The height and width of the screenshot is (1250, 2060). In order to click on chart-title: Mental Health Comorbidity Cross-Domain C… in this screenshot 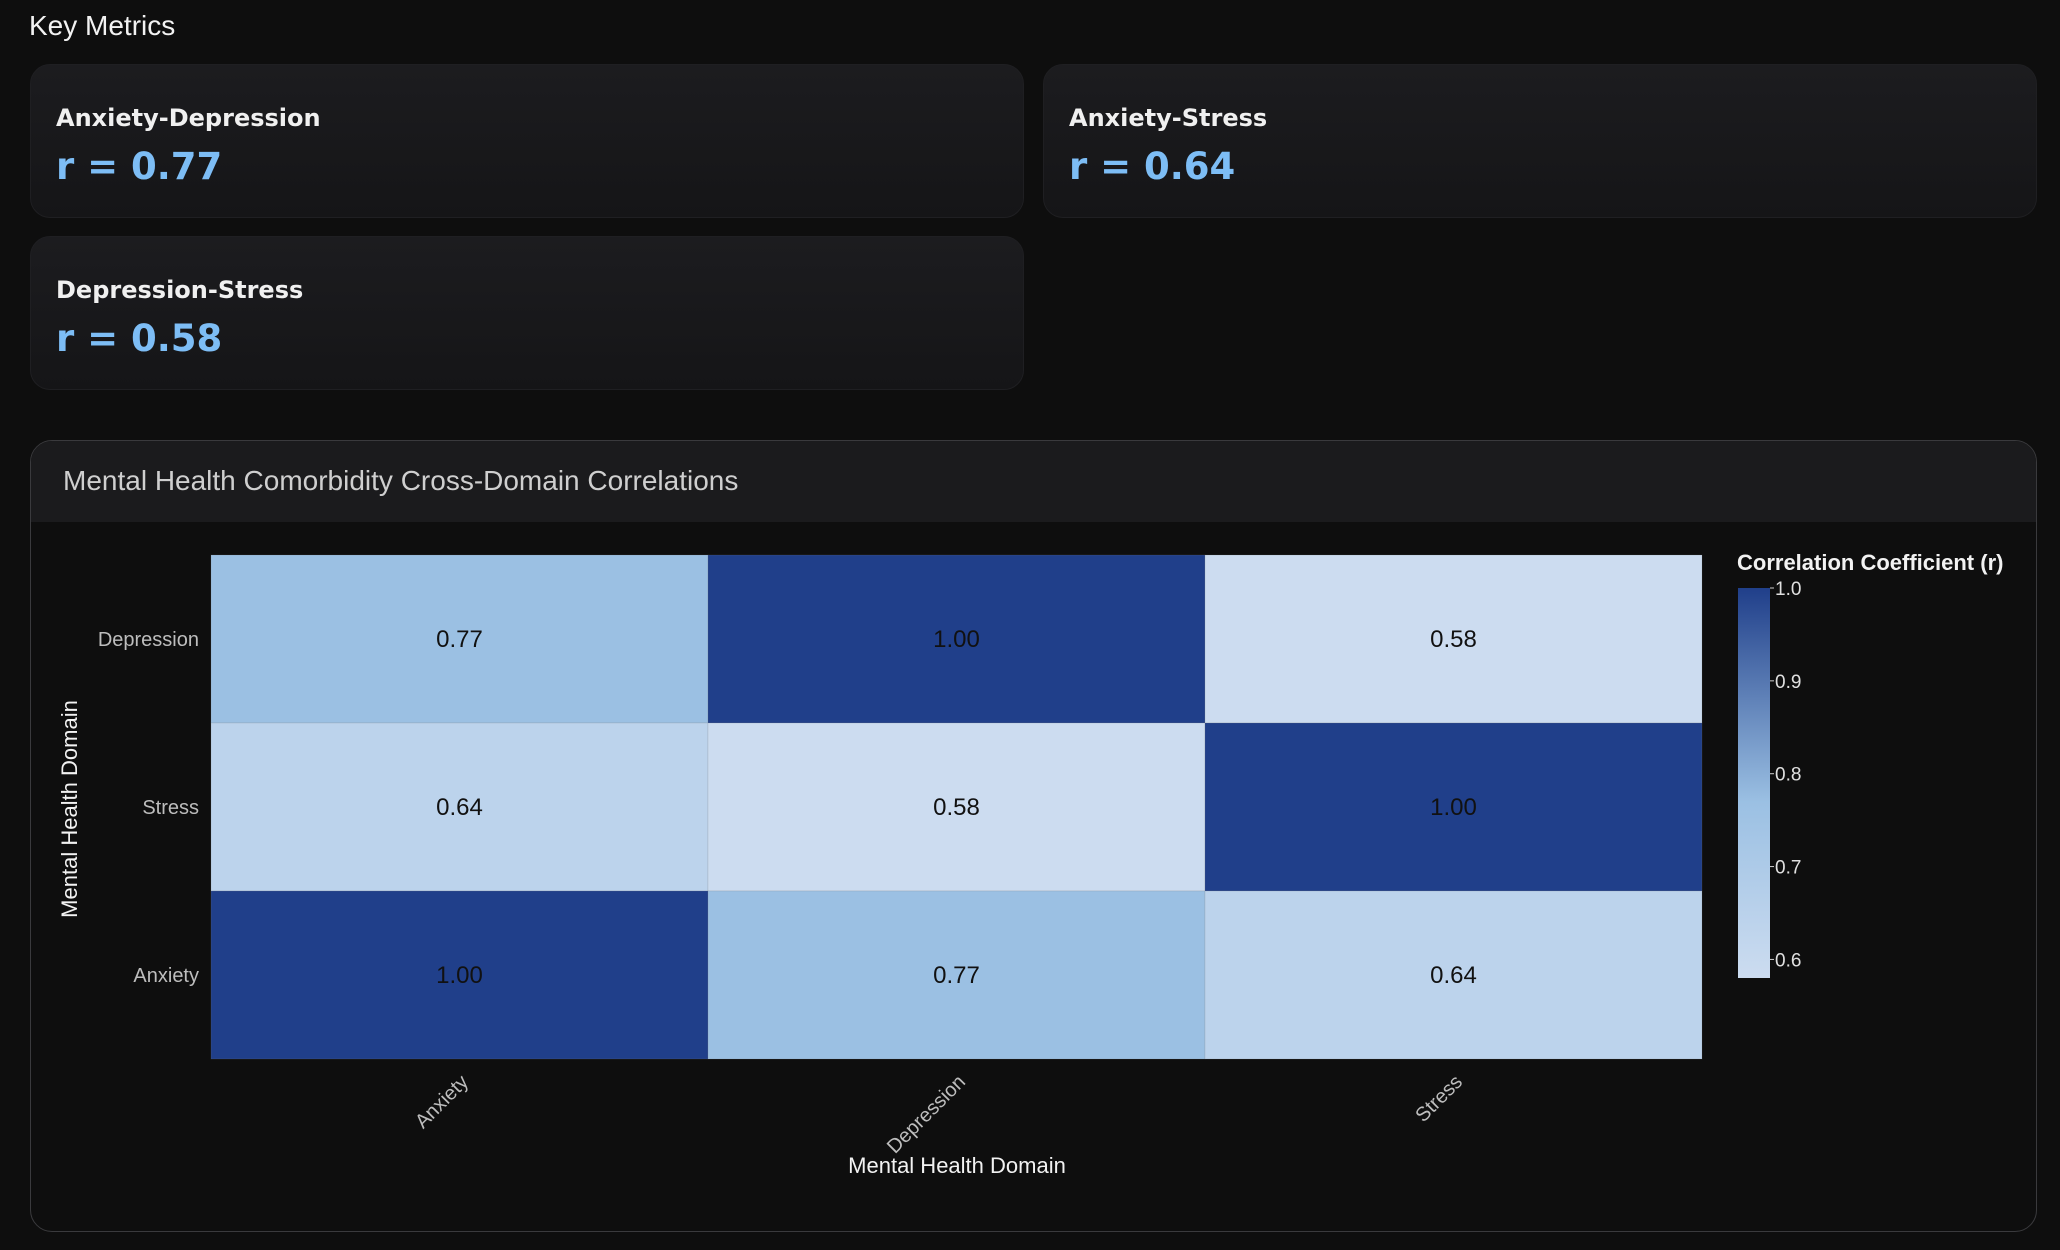, I will do `click(401, 480)`.